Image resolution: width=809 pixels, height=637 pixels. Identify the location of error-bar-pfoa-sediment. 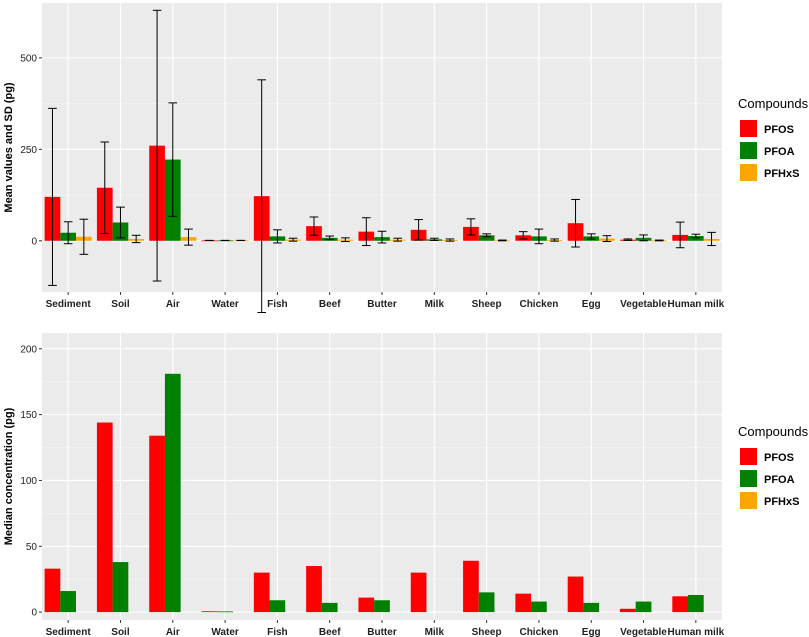
(68, 233).